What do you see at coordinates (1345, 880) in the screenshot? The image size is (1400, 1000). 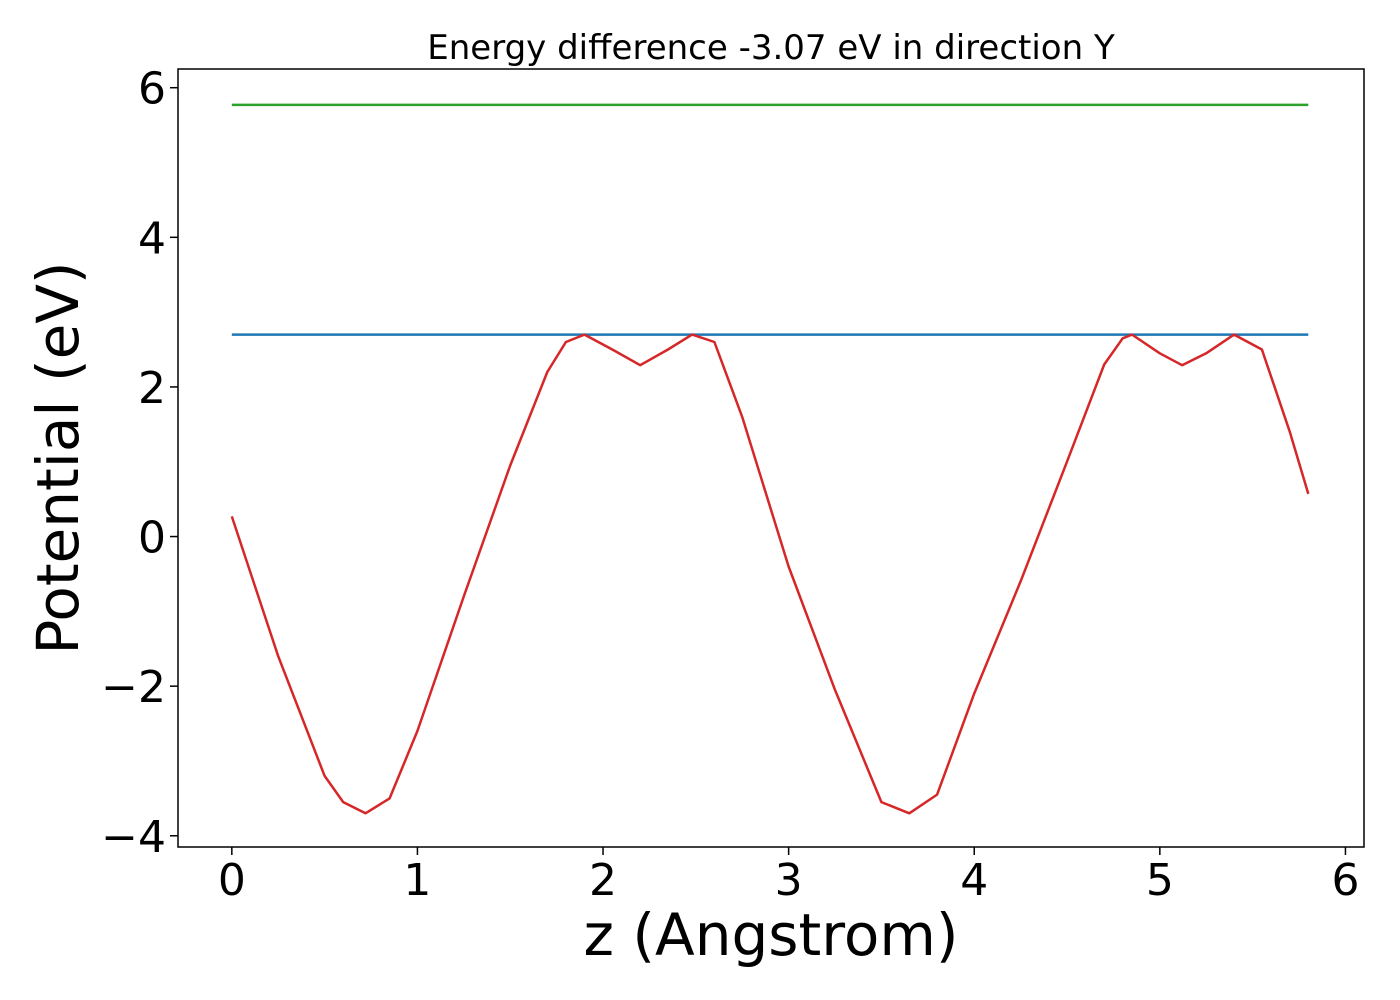 I see `x-tick-label: 6` at bounding box center [1345, 880].